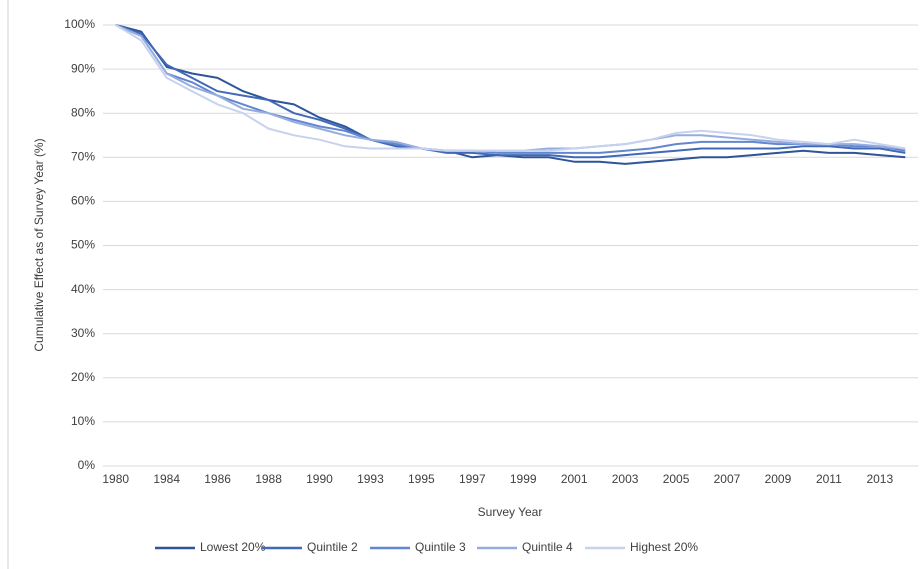  What do you see at coordinates (421, 479) in the screenshot?
I see `x-tick-label: 1995` at bounding box center [421, 479].